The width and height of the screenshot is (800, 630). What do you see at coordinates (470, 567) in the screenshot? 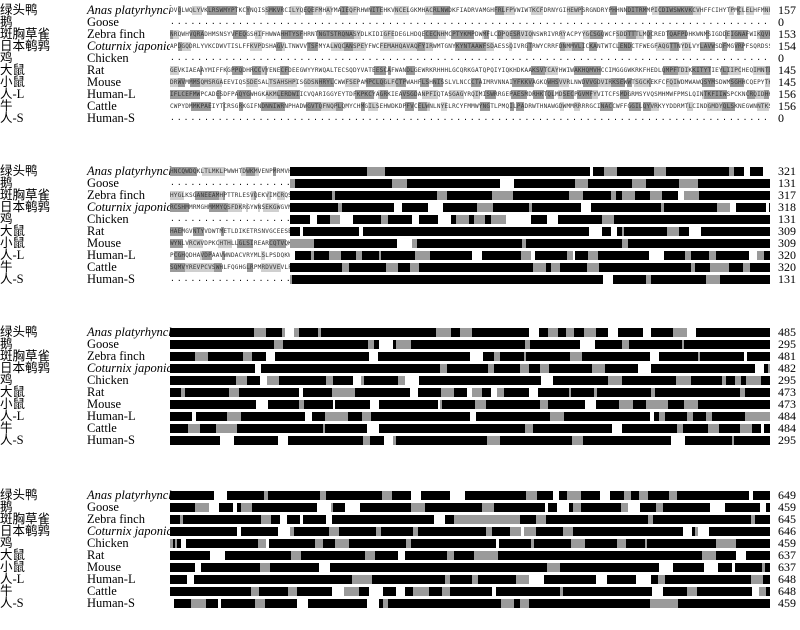
I see `sequence-row` at bounding box center [470, 567].